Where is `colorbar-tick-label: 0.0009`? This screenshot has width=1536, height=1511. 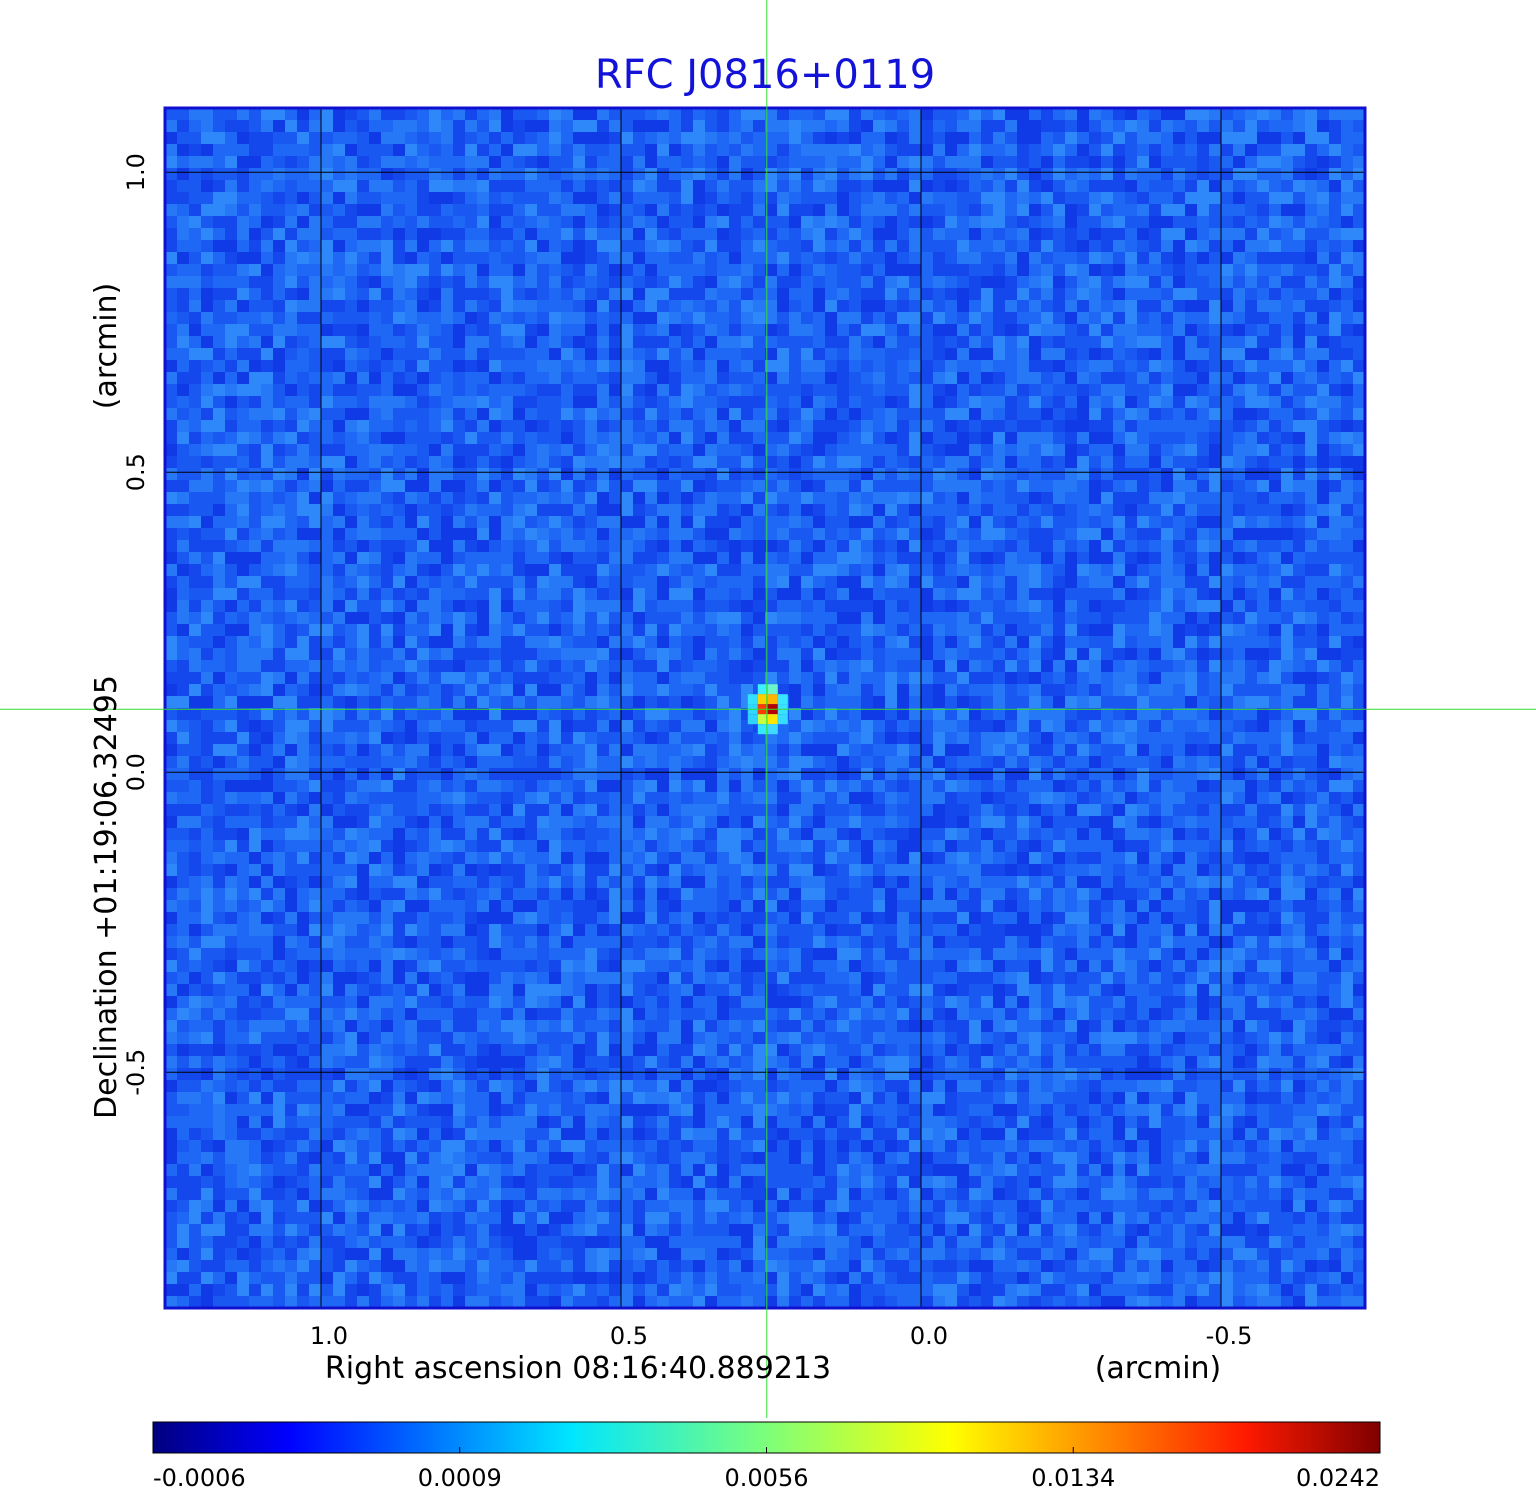
colorbar-tick-label: 0.0009 is located at coordinates (460, 1478).